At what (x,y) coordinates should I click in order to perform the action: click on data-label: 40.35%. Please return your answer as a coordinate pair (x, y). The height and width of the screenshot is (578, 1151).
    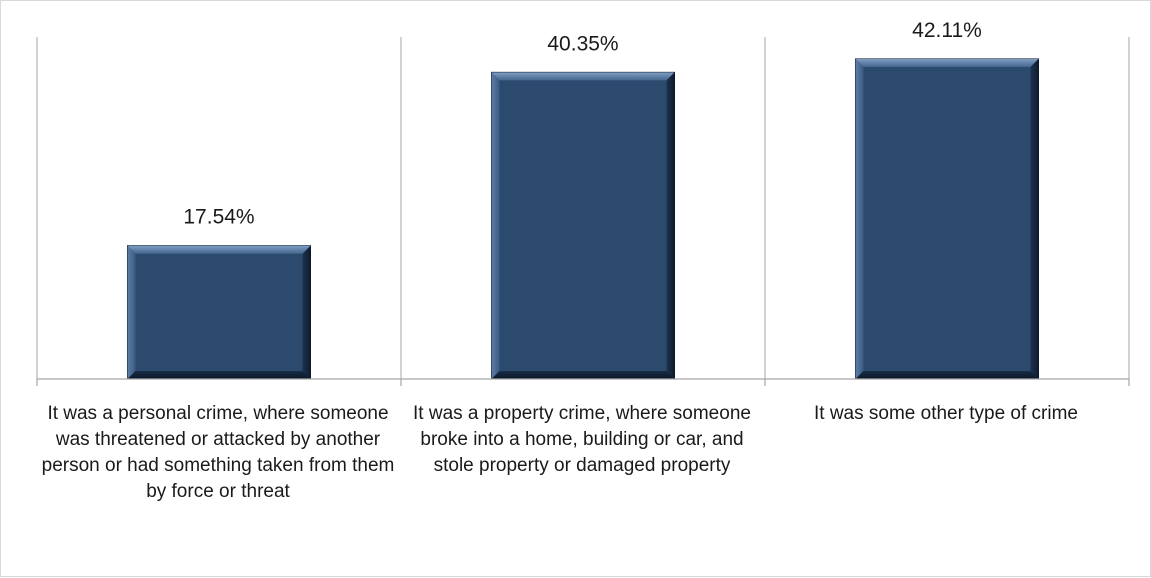
    Looking at the image, I should click on (582, 43).